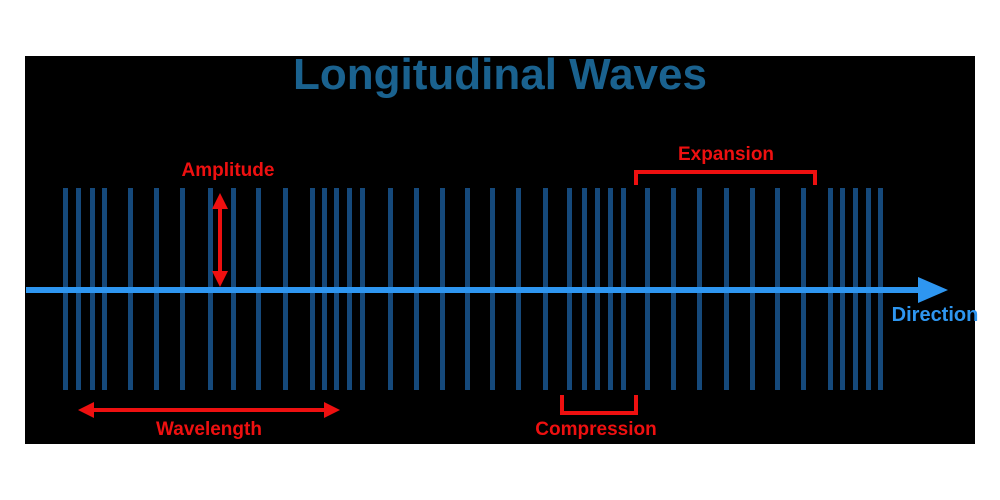 This screenshot has height=500, width=1000. Describe the element at coordinates (935, 315) in the screenshot. I see `direction-label: Direction` at that location.